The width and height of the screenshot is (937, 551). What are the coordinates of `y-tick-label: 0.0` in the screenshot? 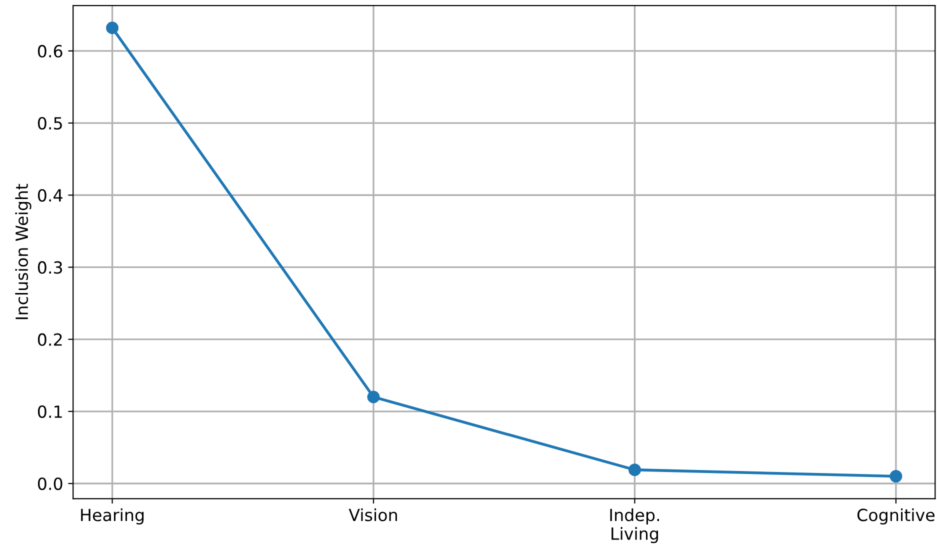 It's located at (50, 483).